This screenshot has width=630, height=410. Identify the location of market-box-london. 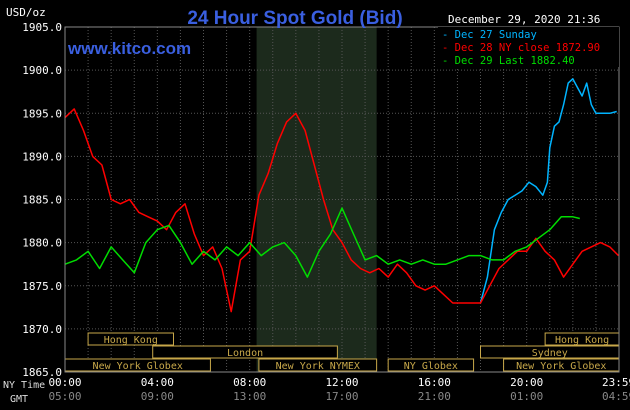
(245, 352).